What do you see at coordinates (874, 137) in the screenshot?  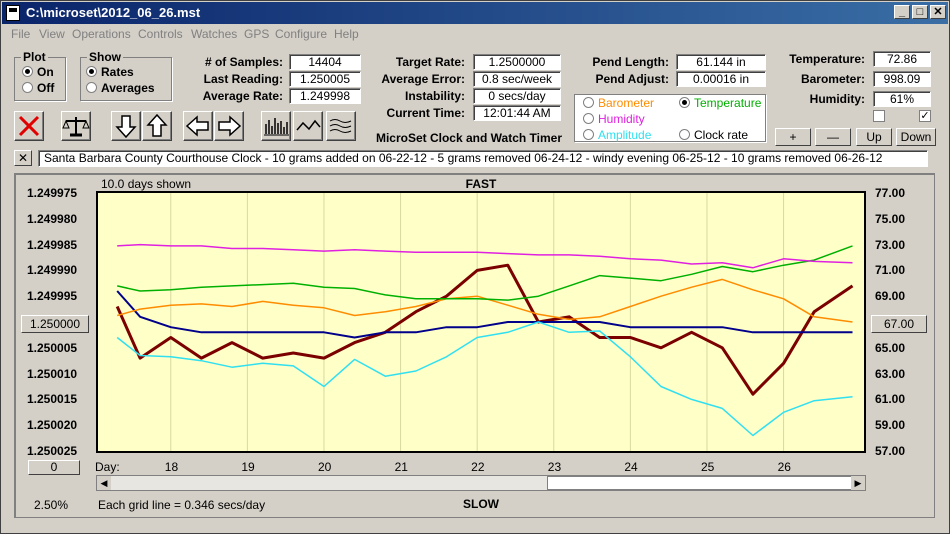 I see `up-button: Up` at bounding box center [874, 137].